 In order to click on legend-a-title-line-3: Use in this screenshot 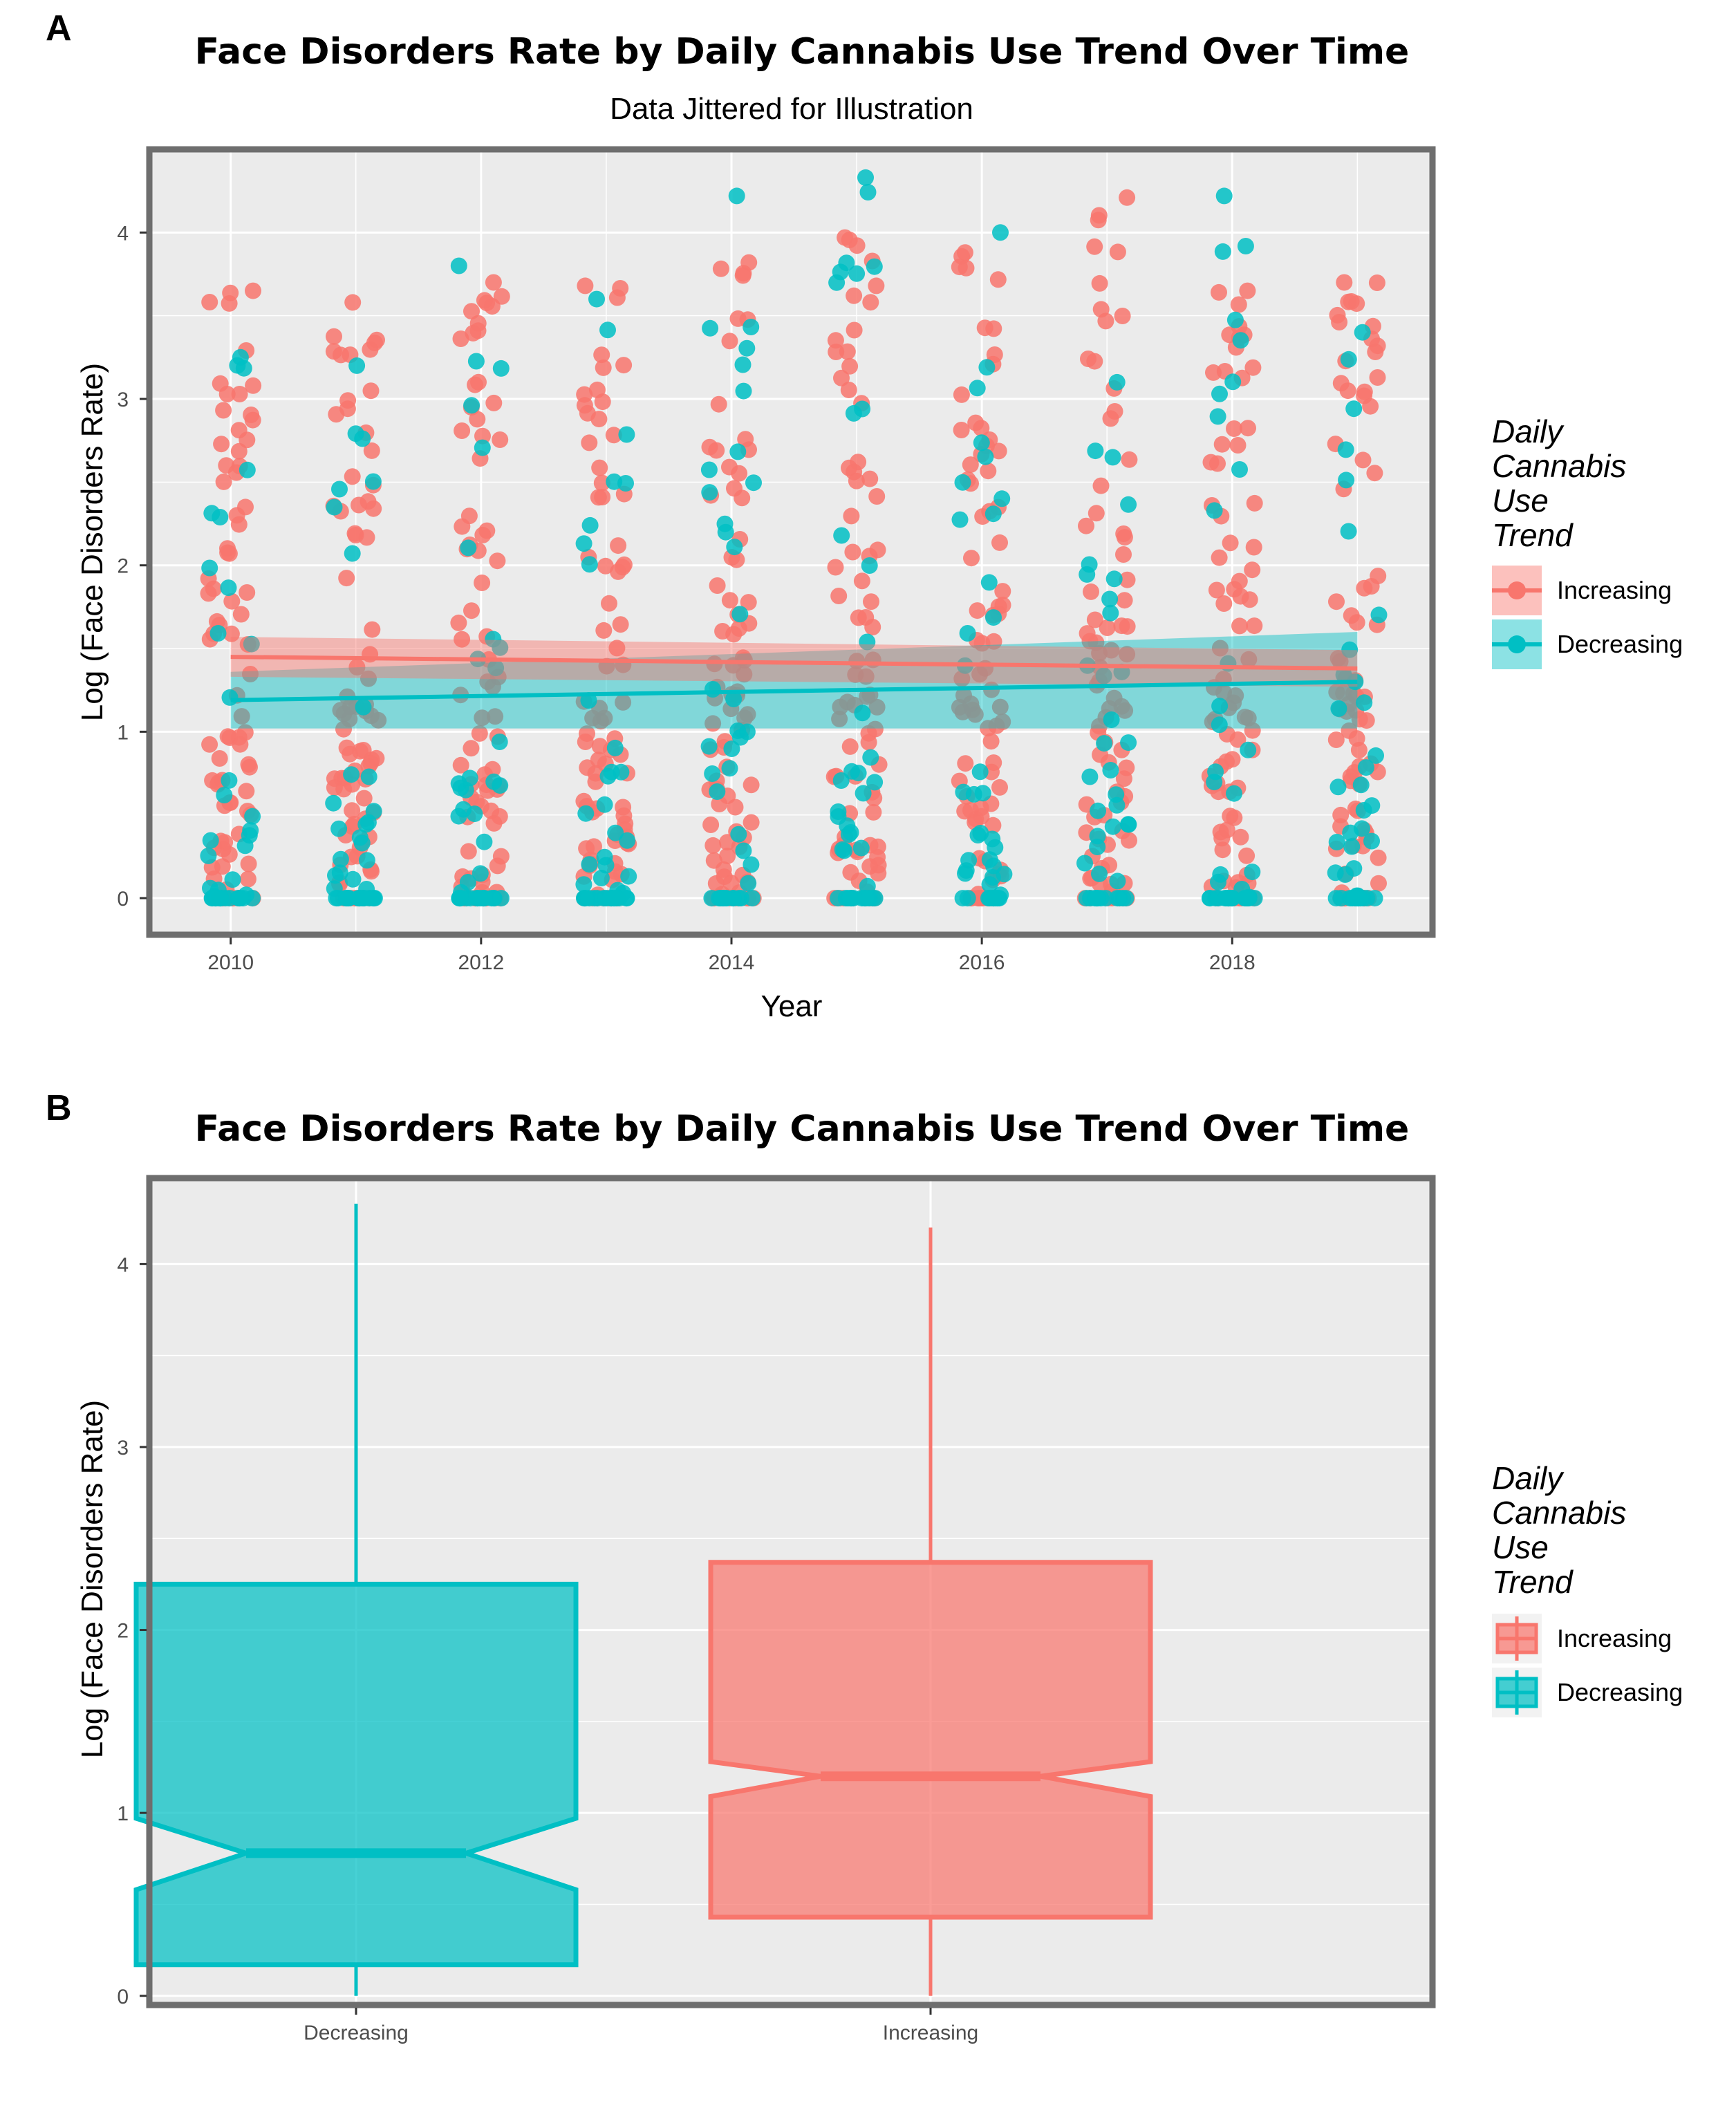, I will do `click(1520, 501)`.